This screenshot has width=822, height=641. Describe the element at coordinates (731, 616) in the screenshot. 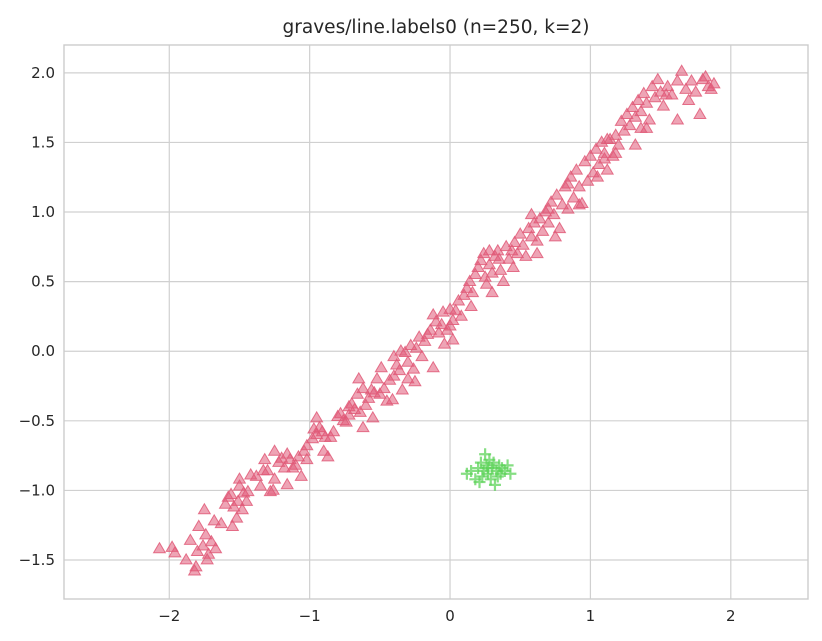

I see `x-tick-label: 2` at that location.